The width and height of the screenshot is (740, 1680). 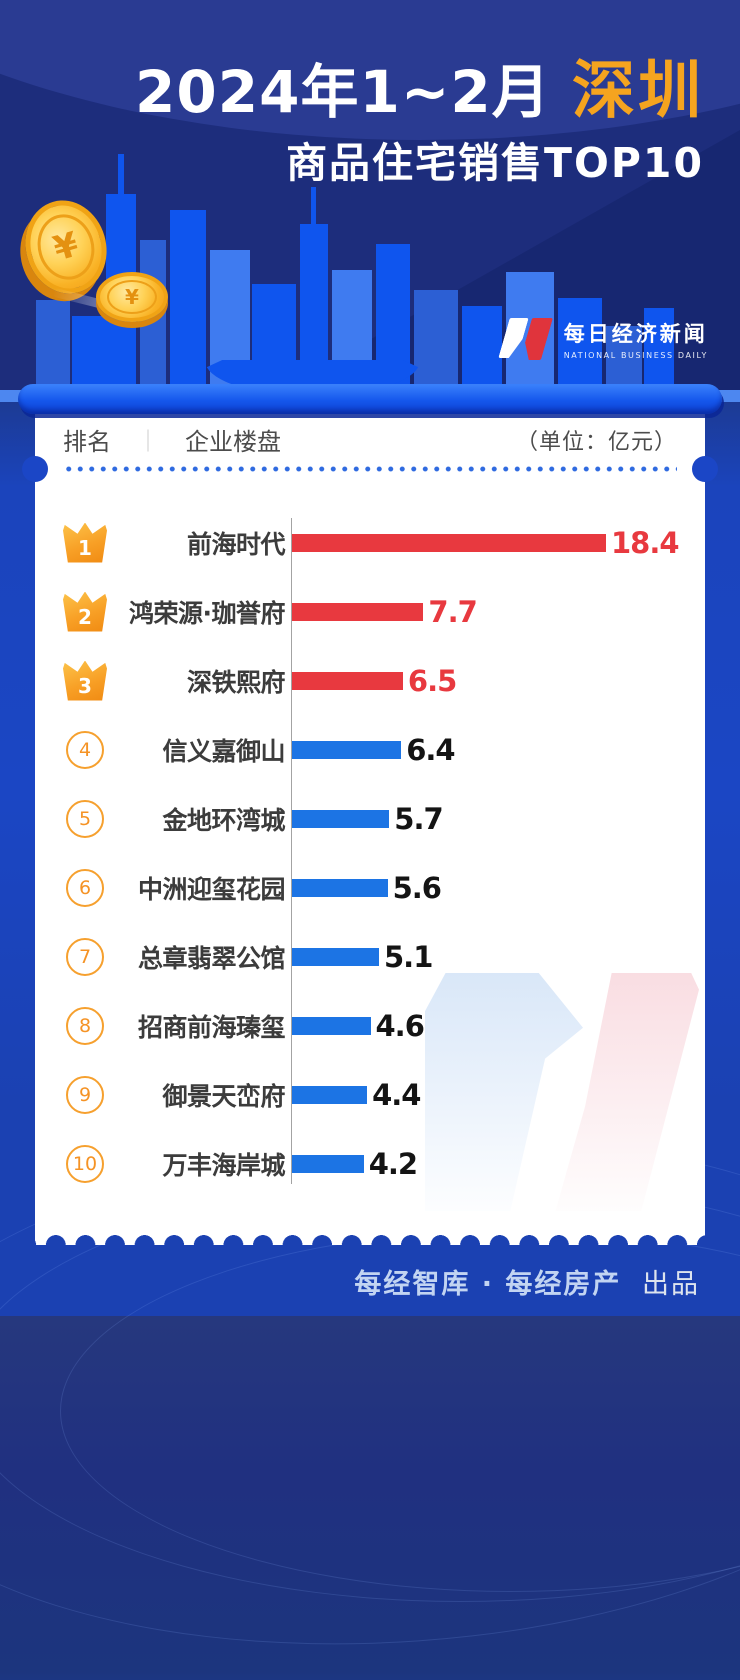 I want to click on property-label: 前海时代, so click(x=236, y=544).